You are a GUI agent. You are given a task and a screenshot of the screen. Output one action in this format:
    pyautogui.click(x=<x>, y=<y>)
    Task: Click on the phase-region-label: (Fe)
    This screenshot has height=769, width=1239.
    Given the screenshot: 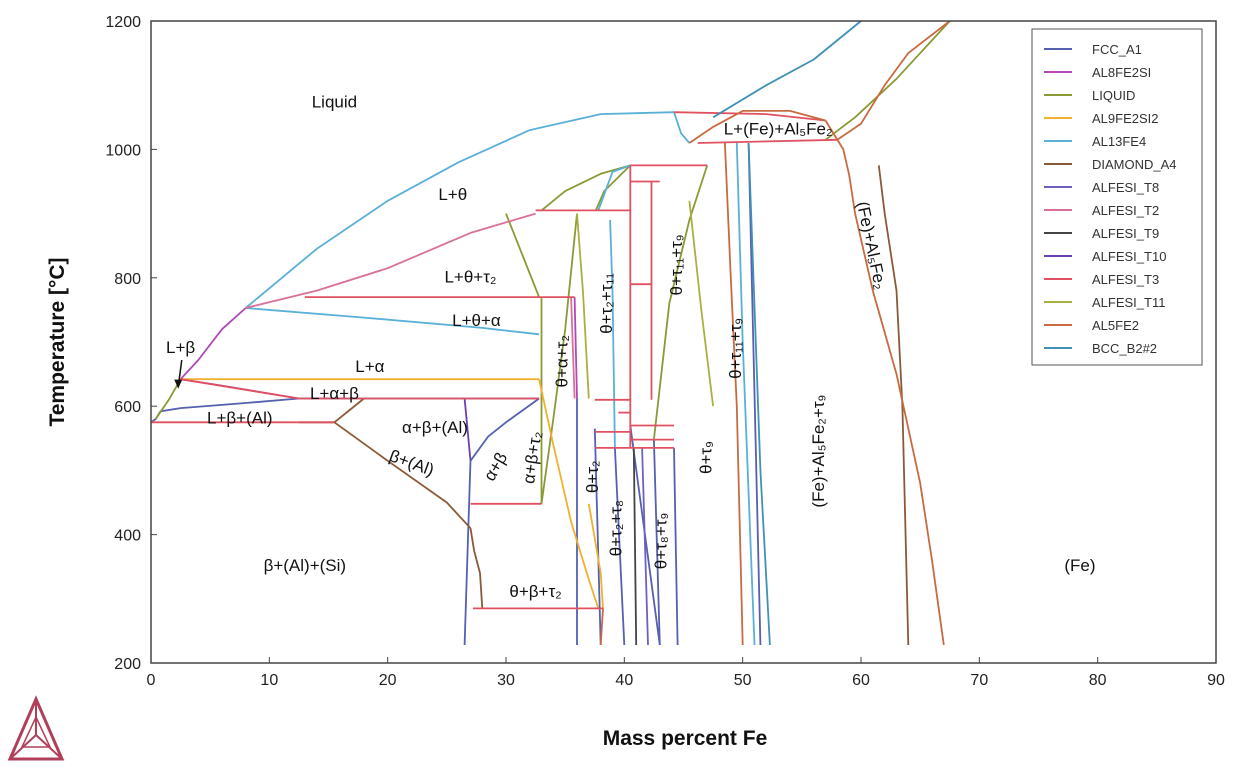 What is the action you would take?
    pyautogui.click(x=1079, y=565)
    